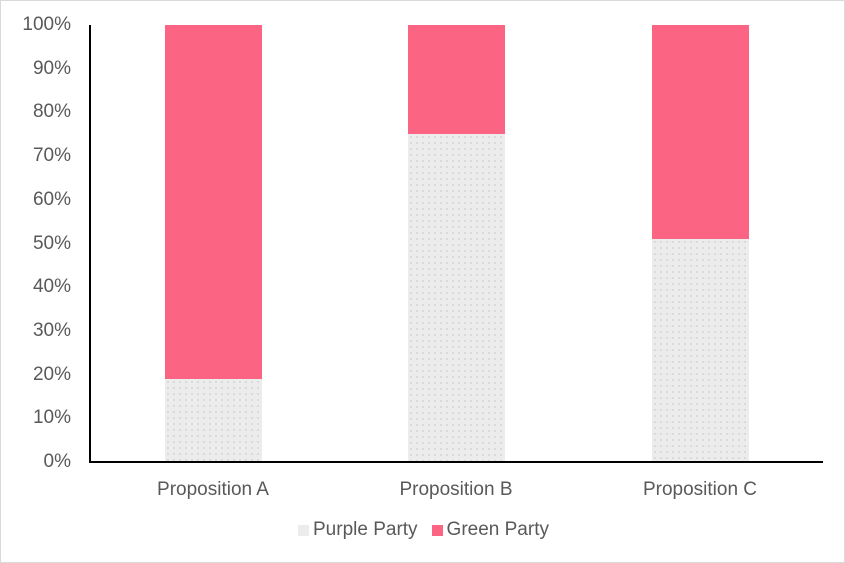 The height and width of the screenshot is (563, 845). I want to click on y-tick-label: 40%, so click(51, 287).